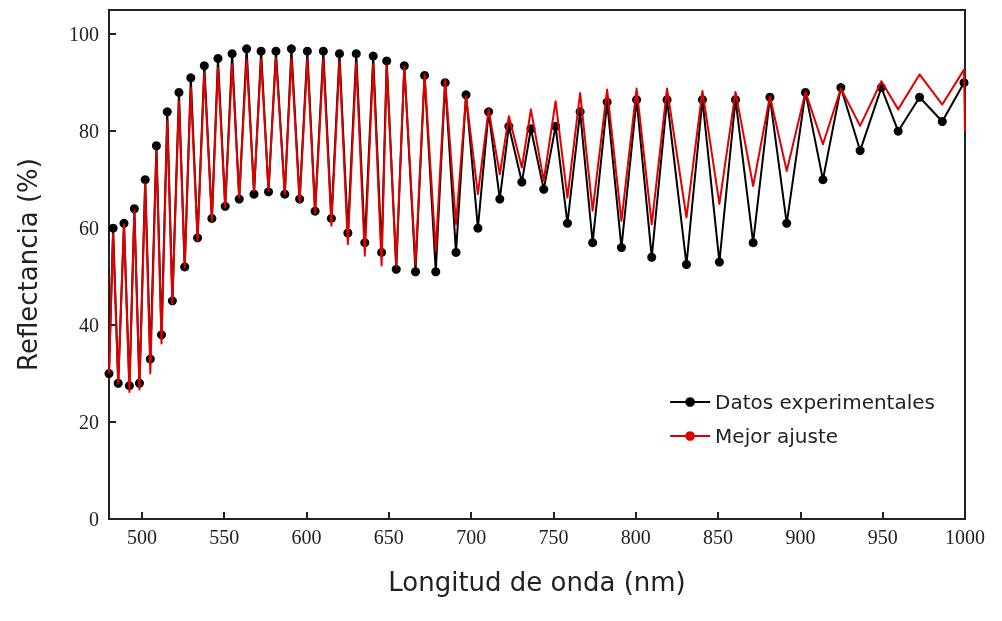  What do you see at coordinates (882, 537) in the screenshot?
I see `x-tick-label: 950` at bounding box center [882, 537].